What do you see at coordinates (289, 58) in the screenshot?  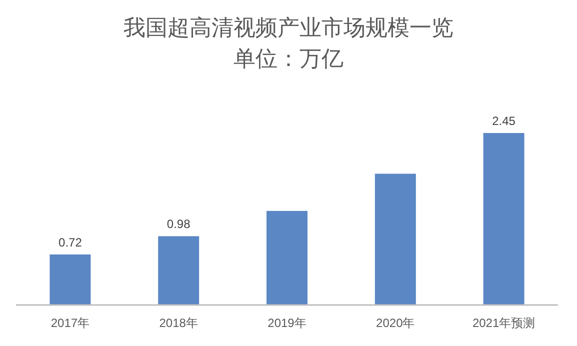 I see `chart-subtitle: 单位：万亿` at bounding box center [289, 58].